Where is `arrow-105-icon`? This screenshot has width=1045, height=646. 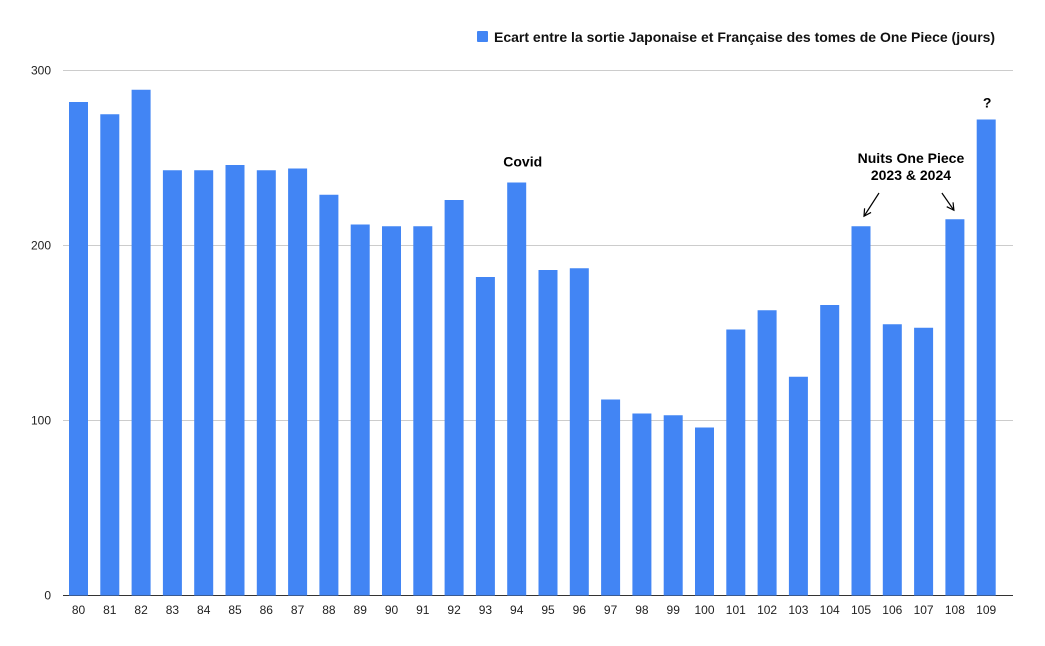
arrow-105-icon is located at coordinates (871, 205).